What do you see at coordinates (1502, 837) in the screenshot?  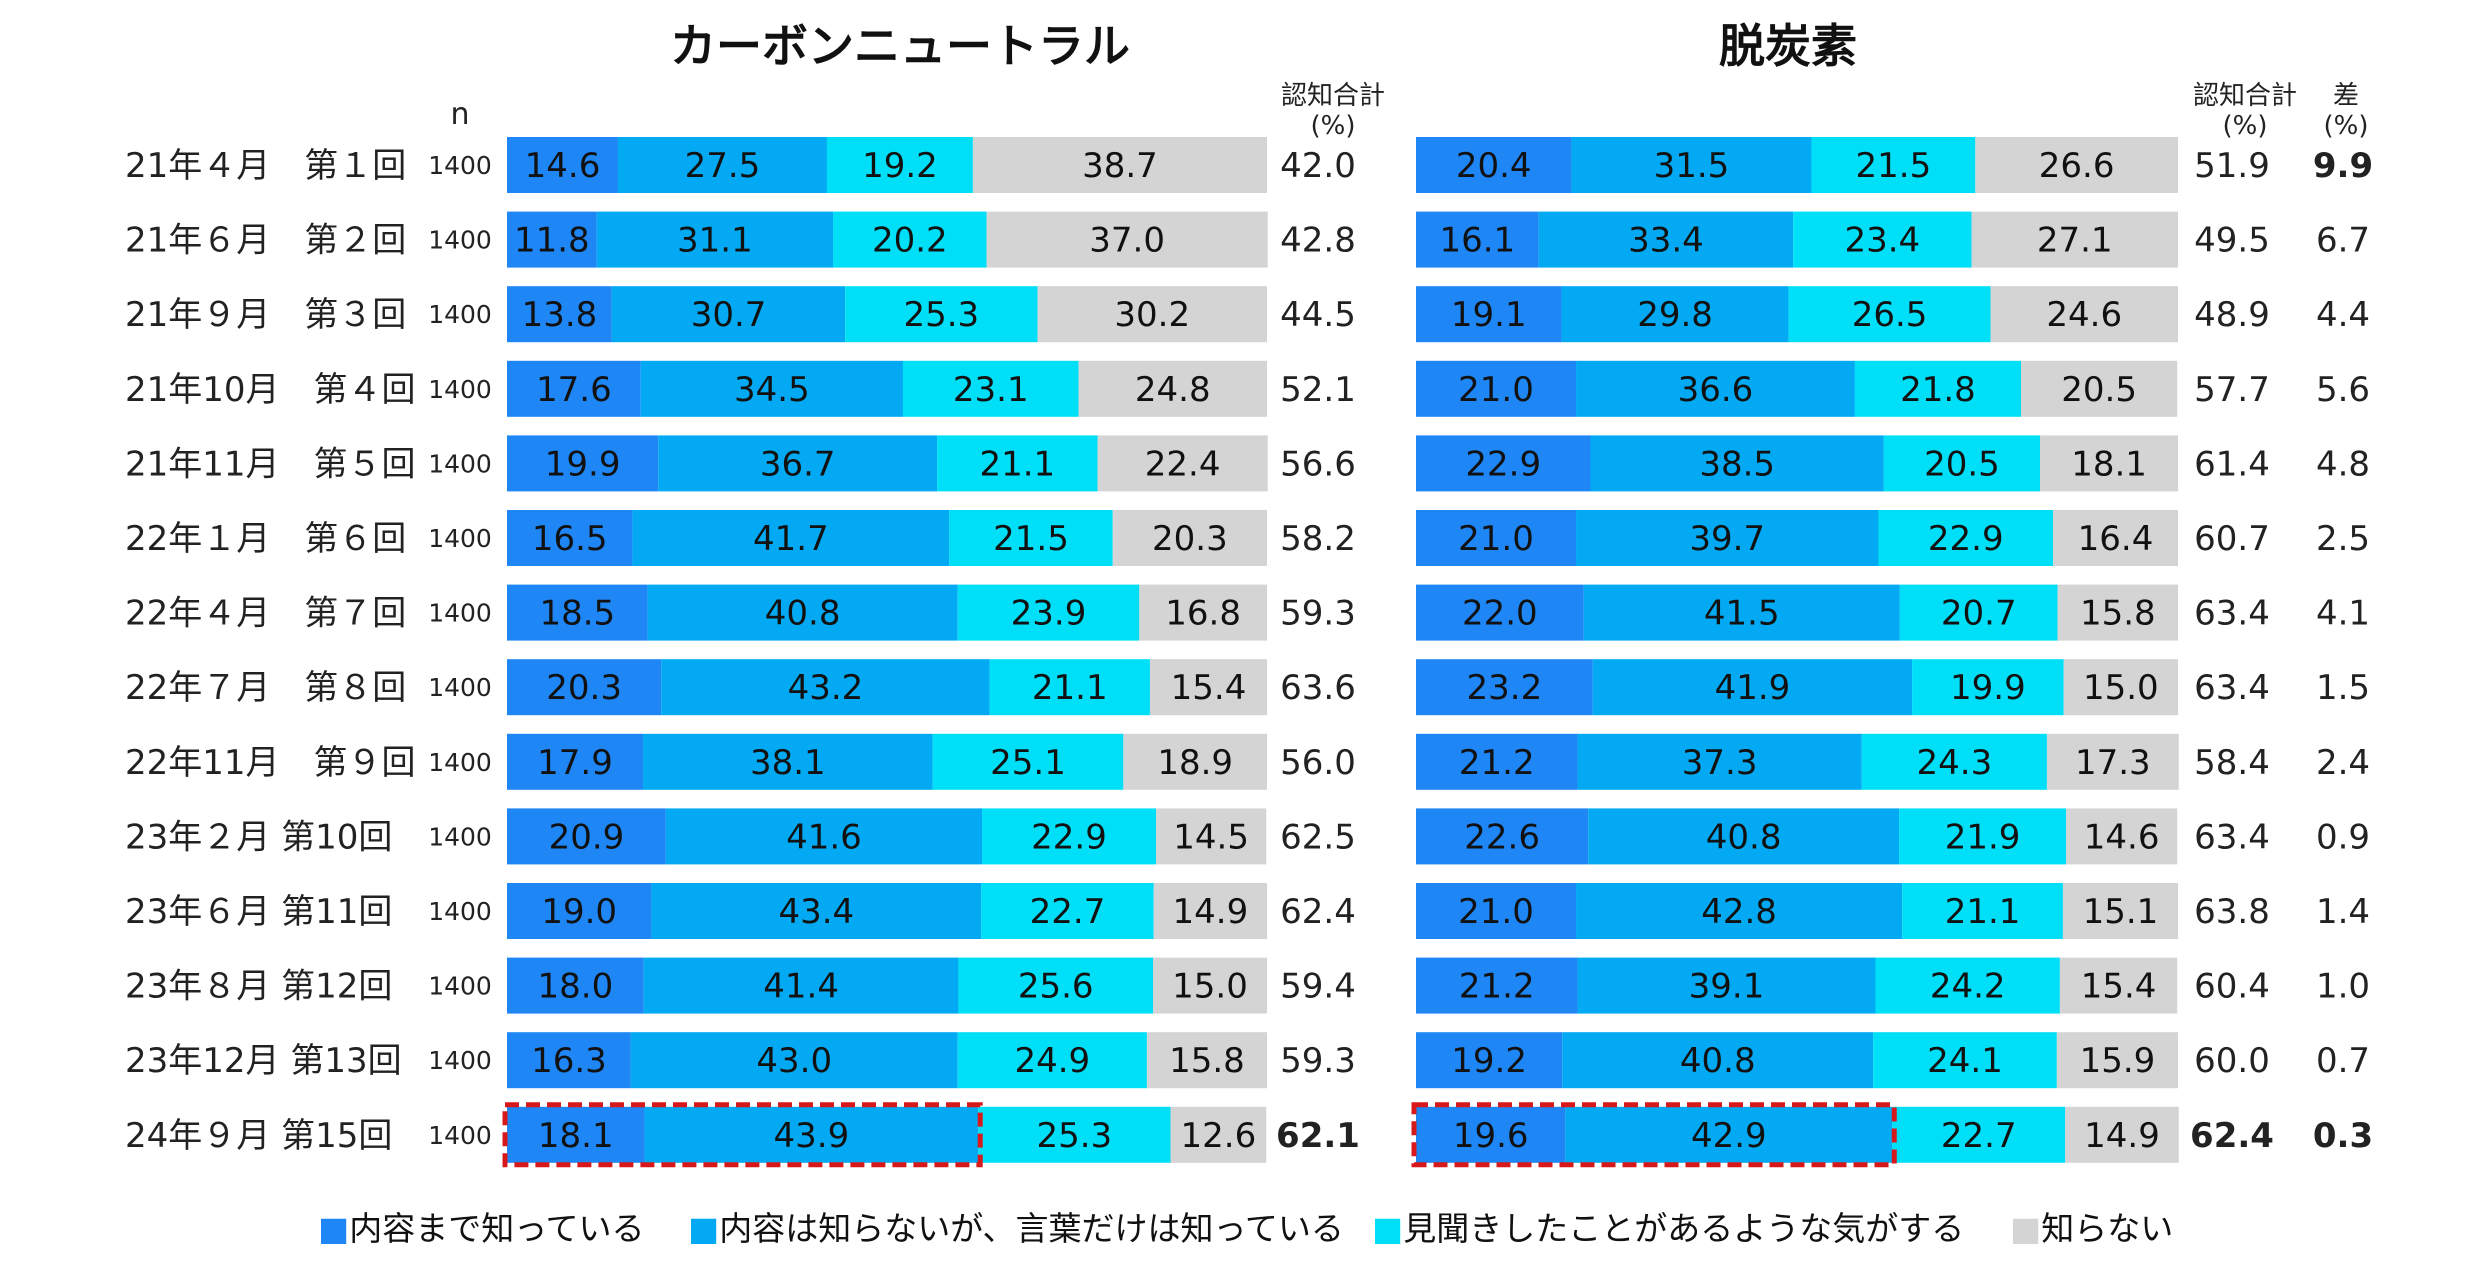 I see `right-bar-9-label-0: 22.6` at bounding box center [1502, 837].